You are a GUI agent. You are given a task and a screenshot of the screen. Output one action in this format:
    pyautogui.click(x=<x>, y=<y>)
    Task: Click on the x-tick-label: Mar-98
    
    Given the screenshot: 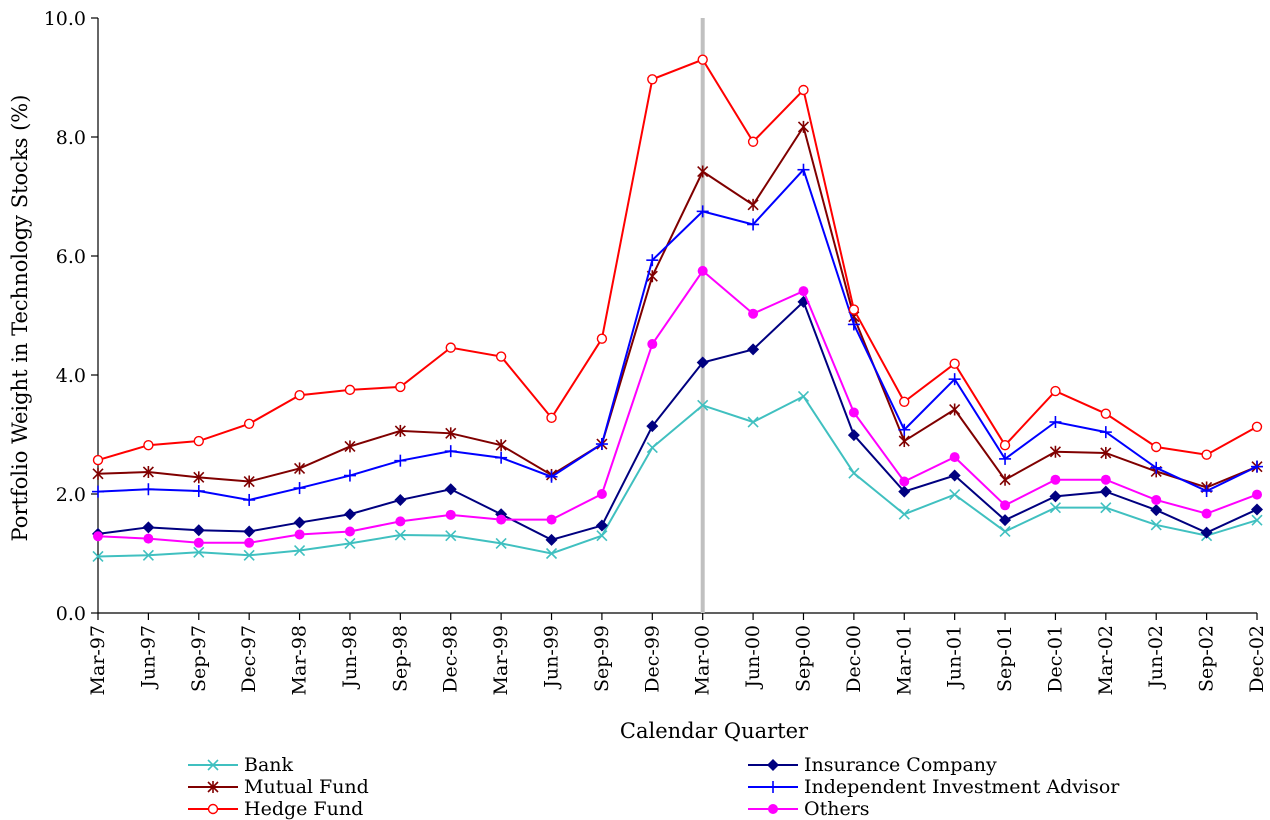 What is the action you would take?
    pyautogui.click(x=300, y=660)
    